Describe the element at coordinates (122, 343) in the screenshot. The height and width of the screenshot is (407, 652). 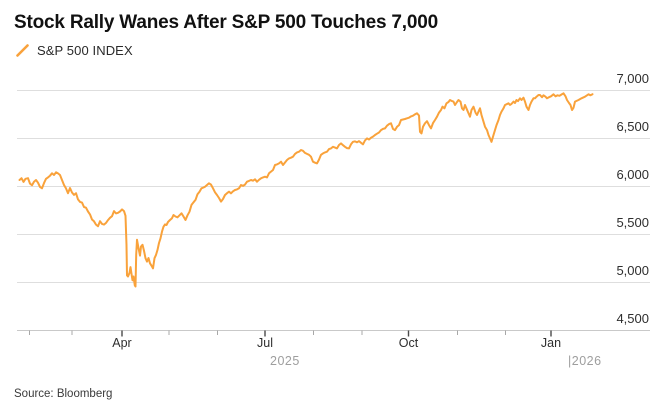
I see `x-axis-label: Apr` at that location.